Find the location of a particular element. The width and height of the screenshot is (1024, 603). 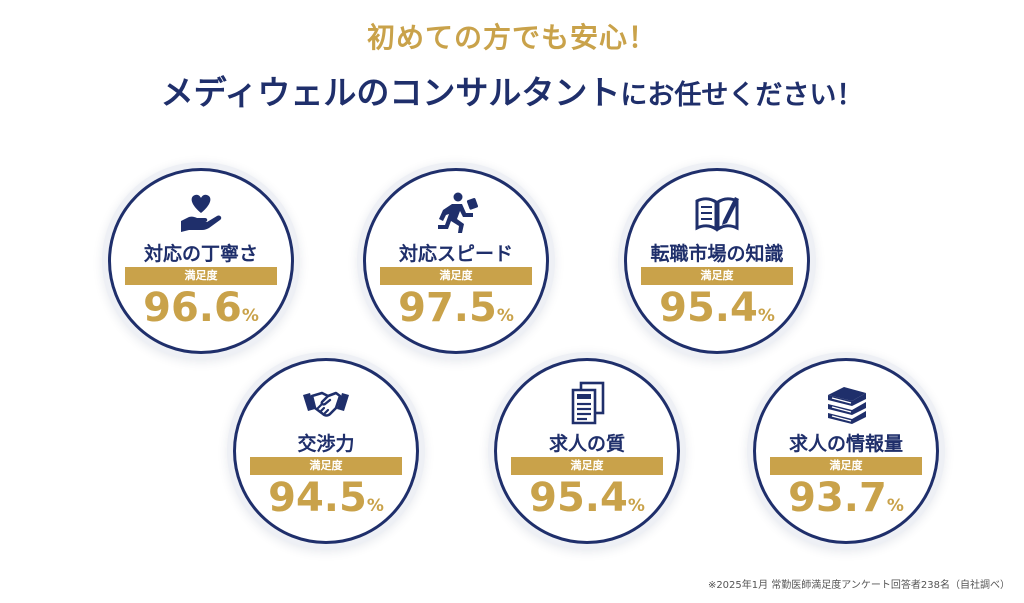

card-label: 求人の情報量 is located at coordinates (845, 444).